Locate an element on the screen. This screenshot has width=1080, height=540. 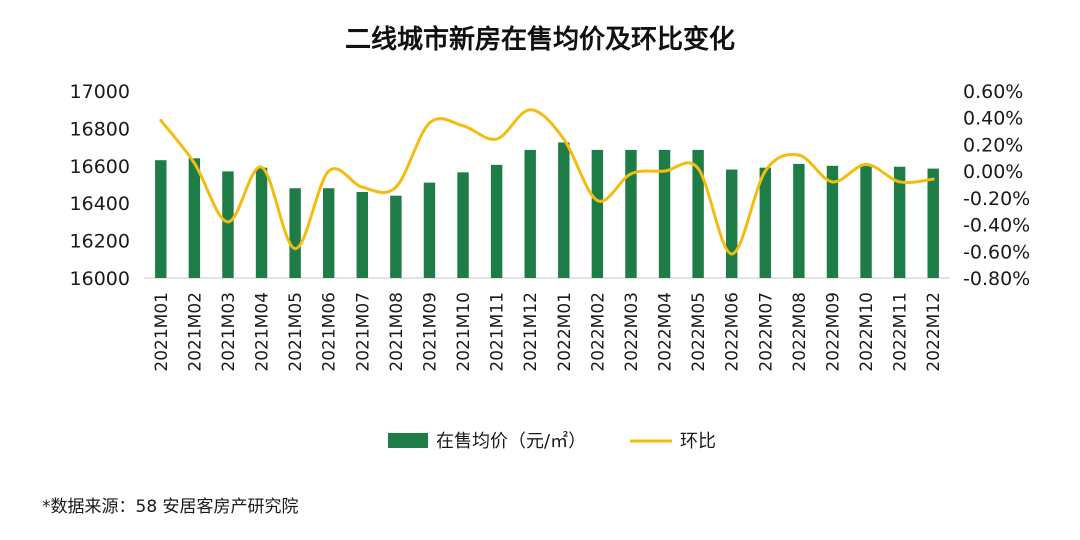
y-right-tick-label: -0.40% is located at coordinates (996, 226).